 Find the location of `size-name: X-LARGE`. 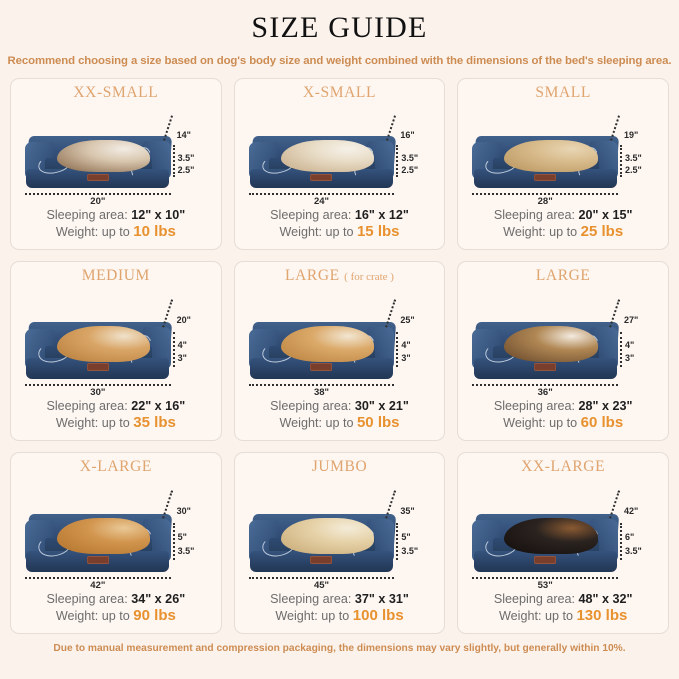

size-name: X-LARGE is located at coordinates (115, 466).